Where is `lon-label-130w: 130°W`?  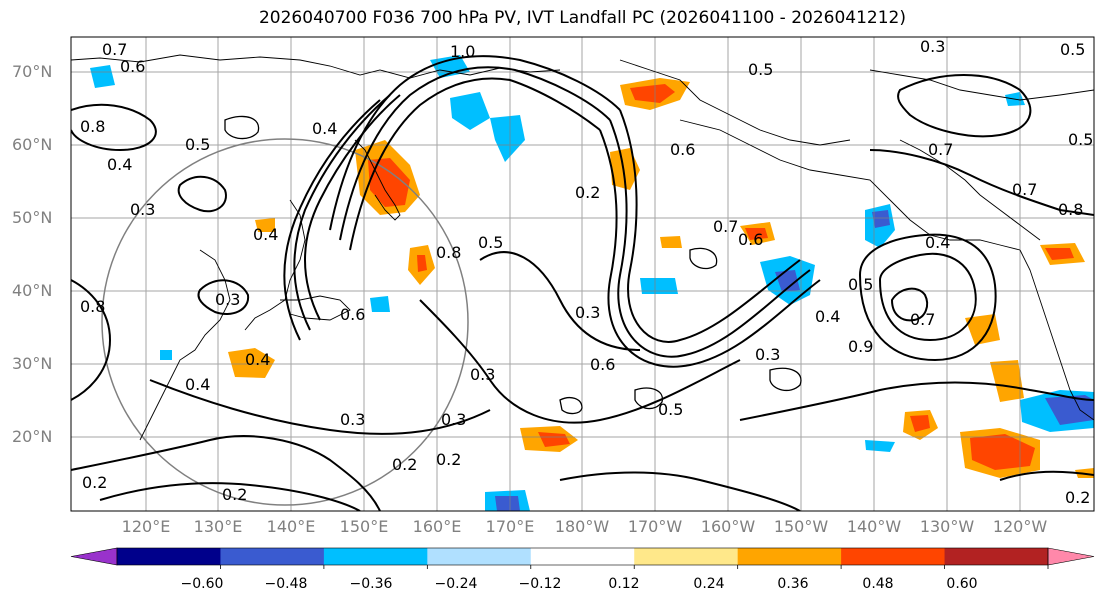 lon-label-130w: 130°W is located at coordinates (947, 526).